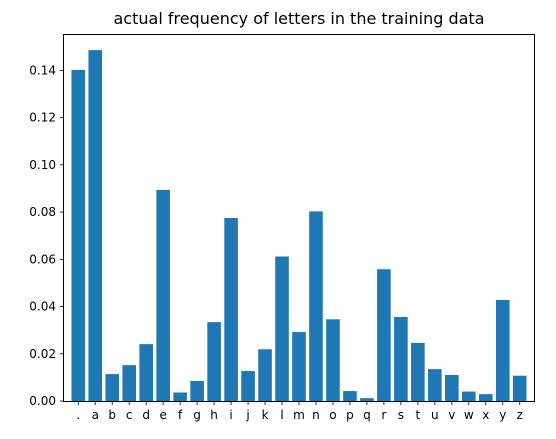 Image resolution: width=556 pixels, height=439 pixels. Describe the element at coordinates (350, 396) in the screenshot. I see `bar-p` at that location.